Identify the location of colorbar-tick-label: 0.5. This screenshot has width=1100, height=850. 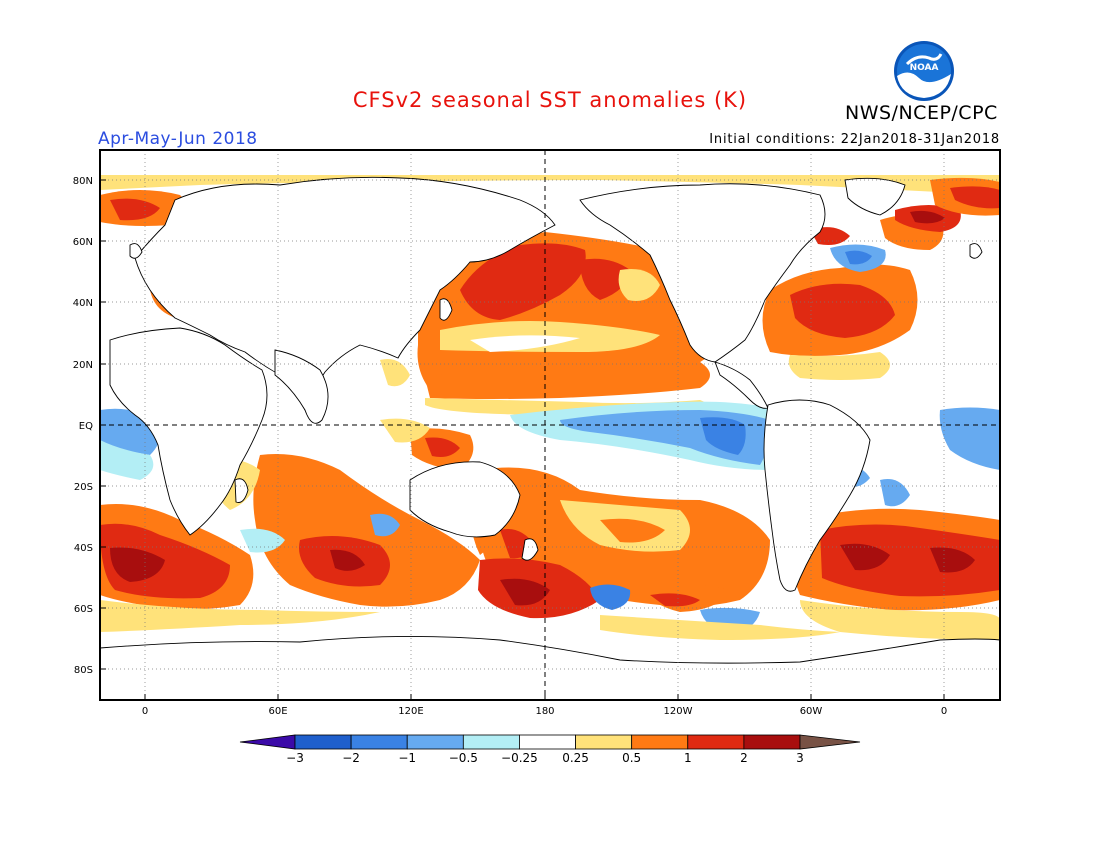
(631, 758).